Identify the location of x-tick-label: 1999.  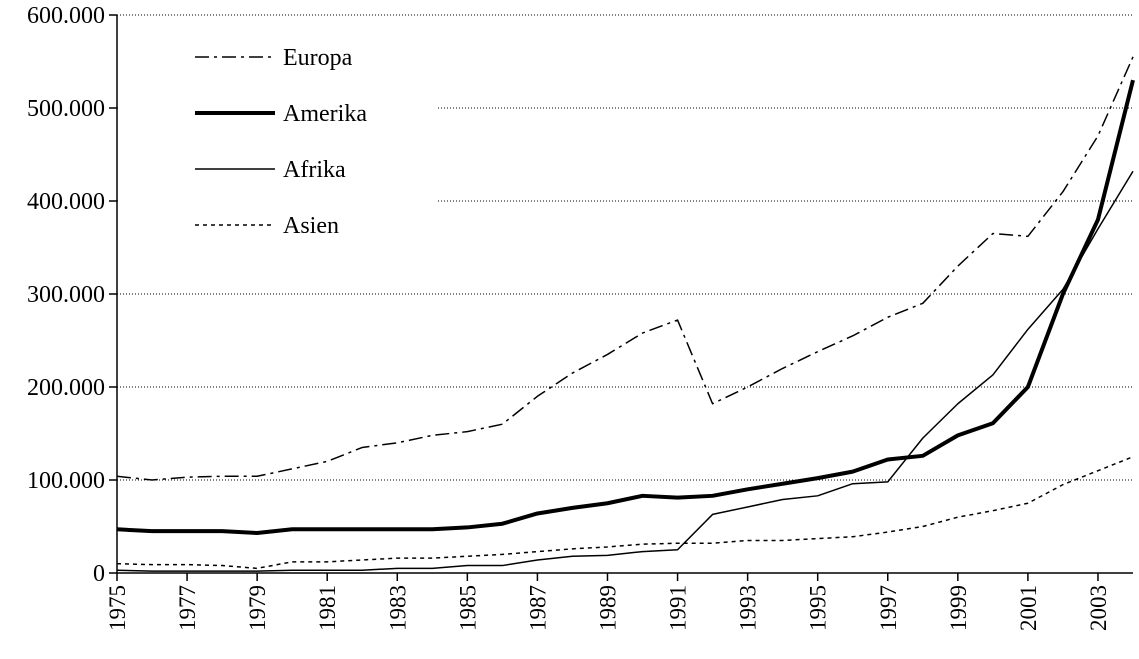
(958, 608).